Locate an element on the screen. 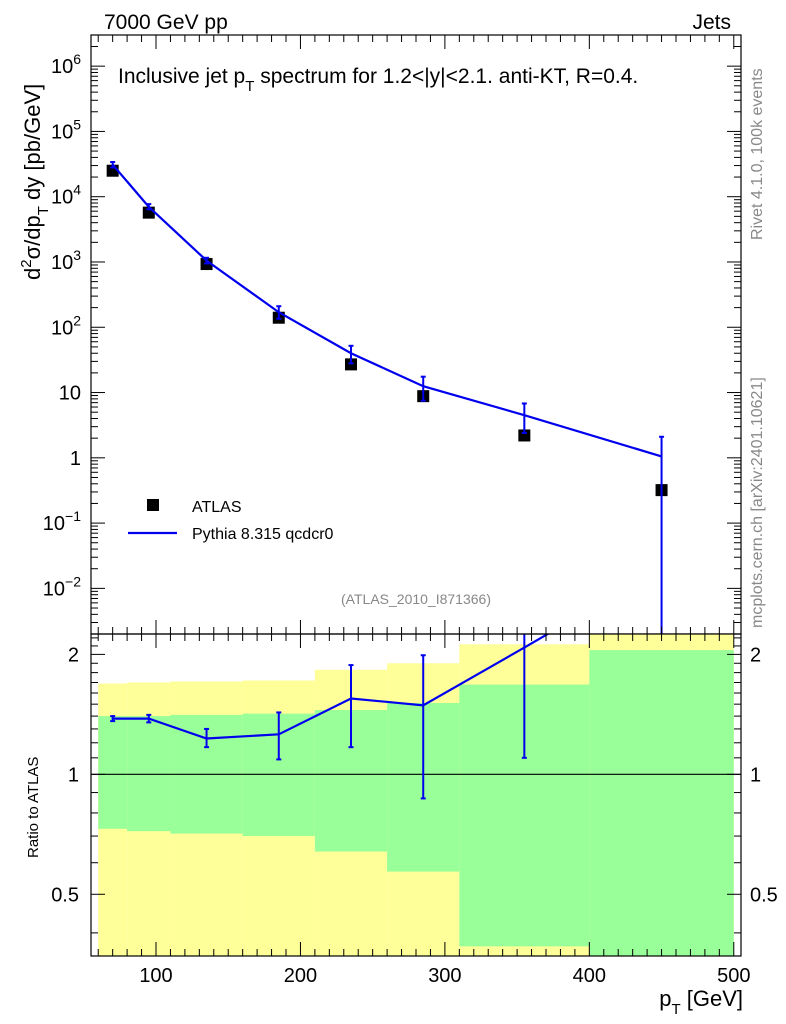  x-tick-label: 300 is located at coordinates (444, 976).